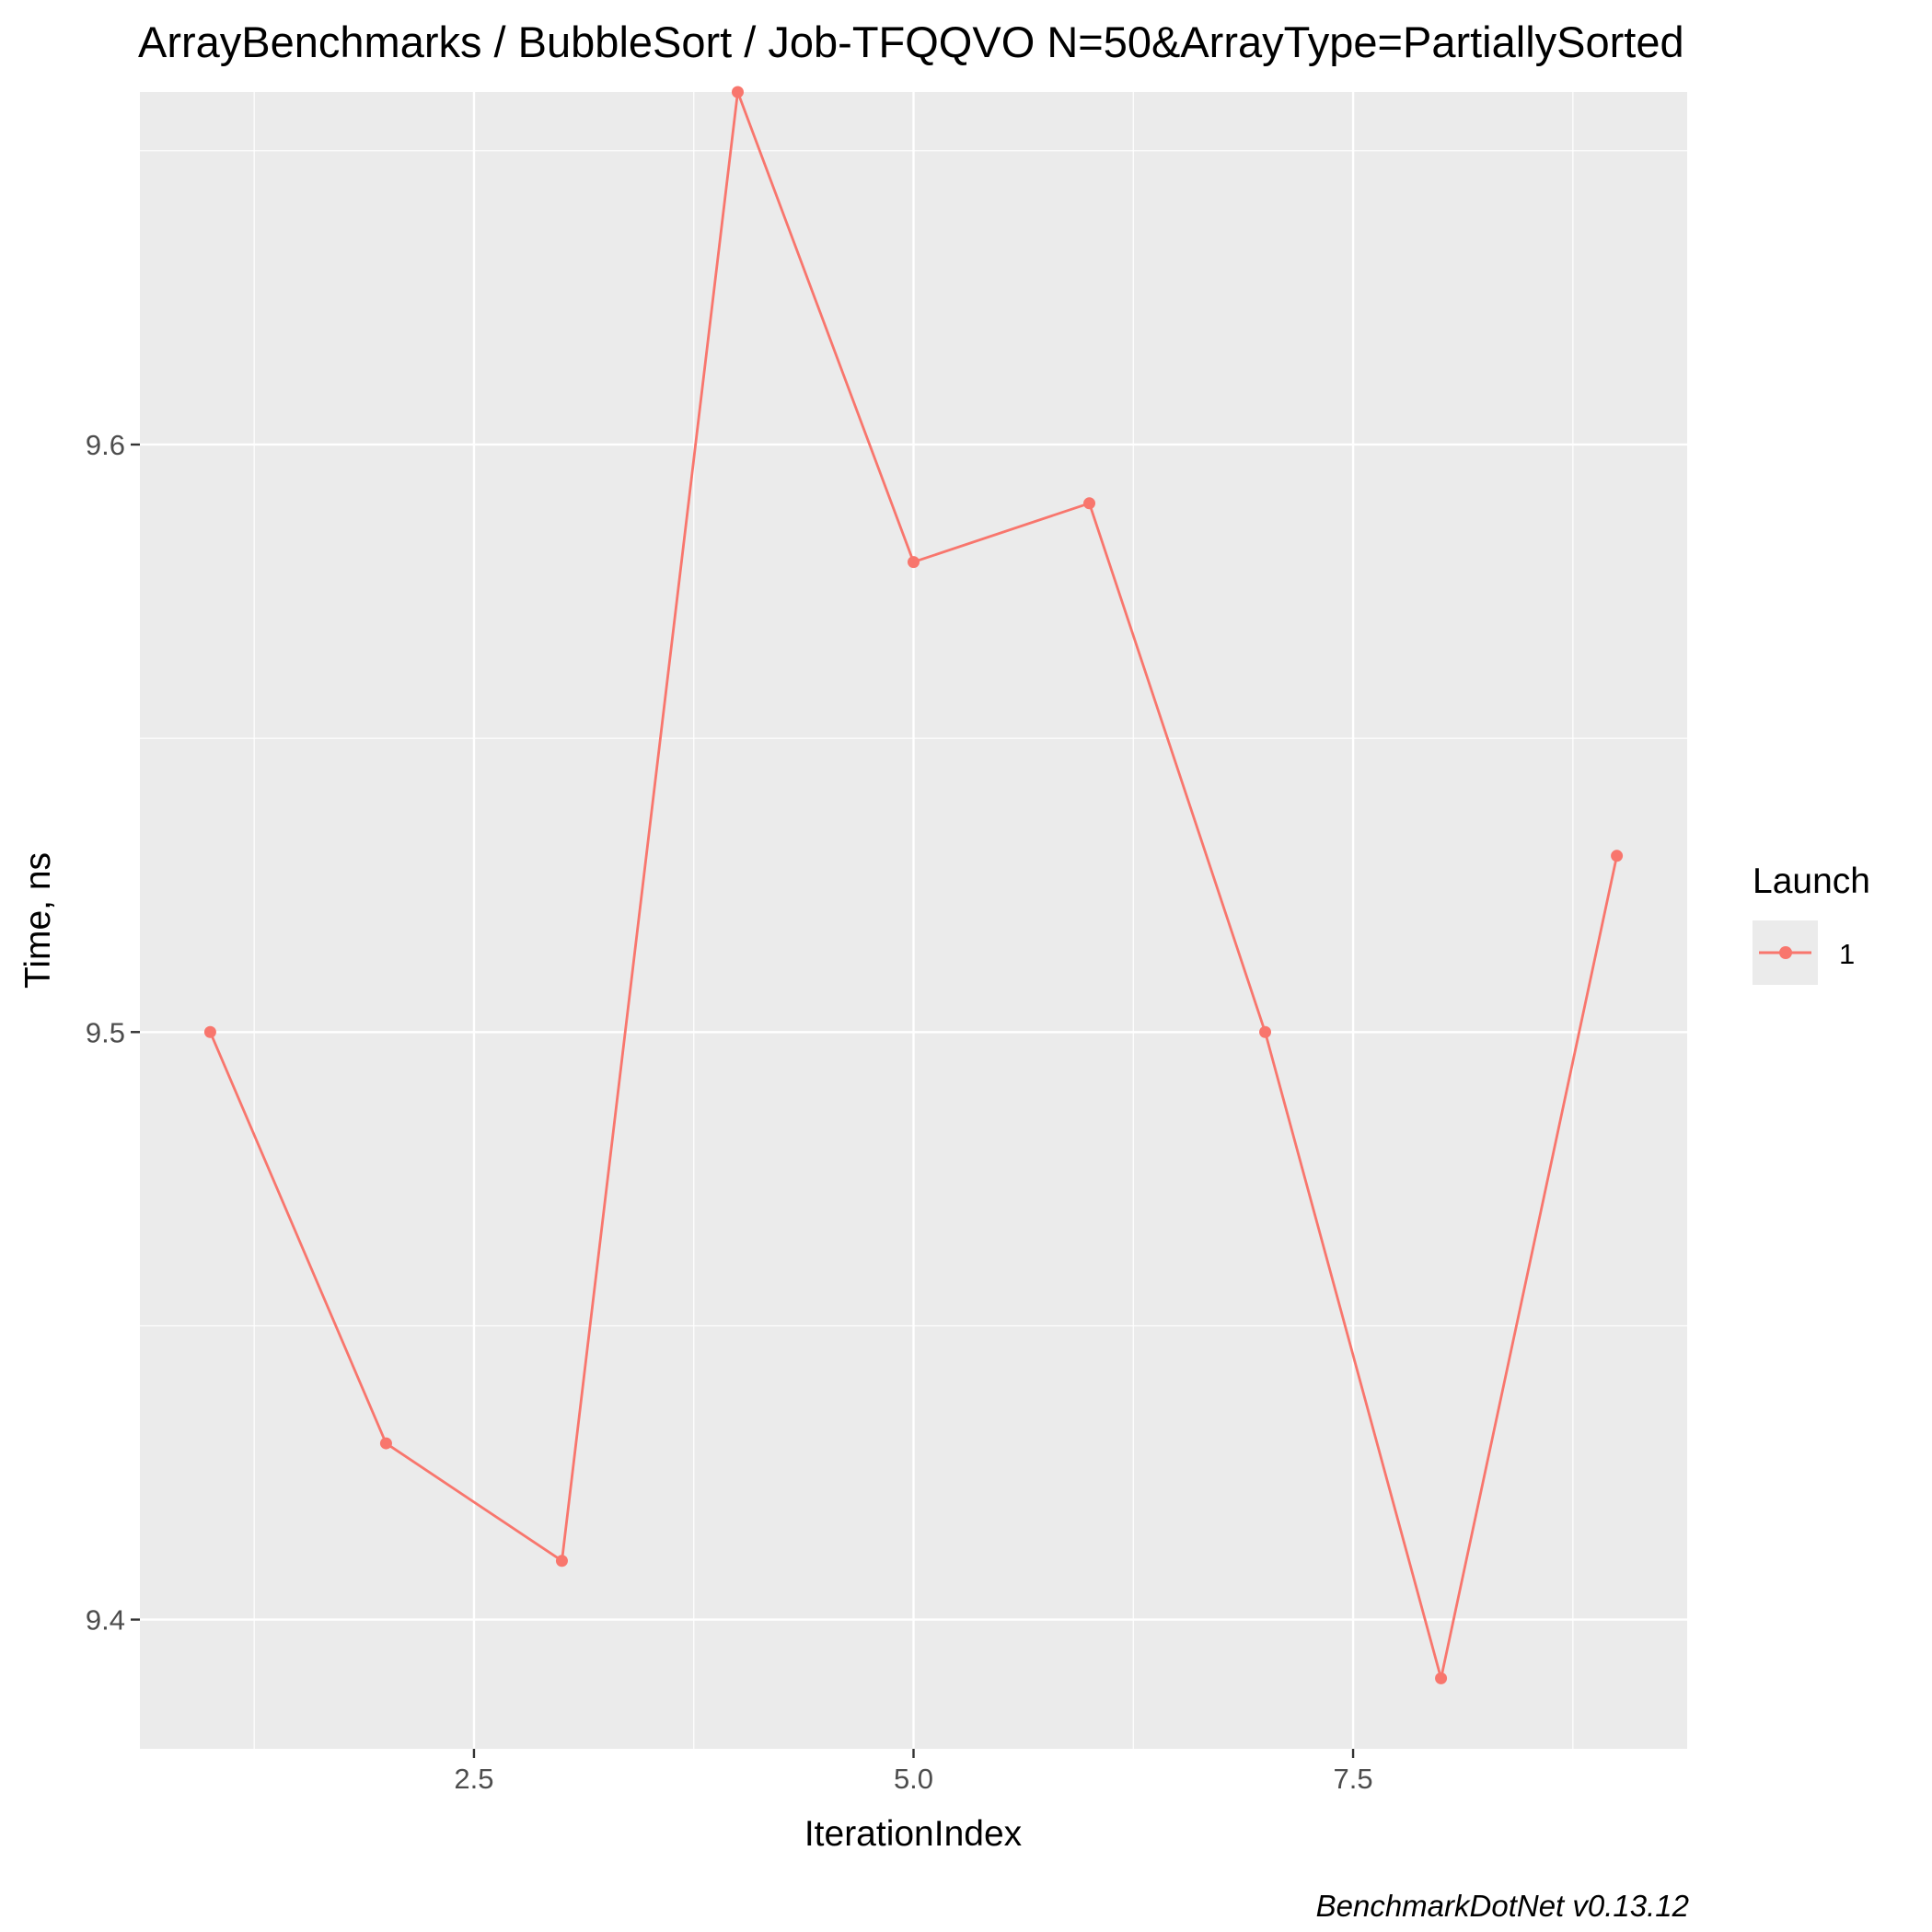 This screenshot has width=1932, height=1932. I want to click on y-tick-label: 9.5, so click(105, 1032).